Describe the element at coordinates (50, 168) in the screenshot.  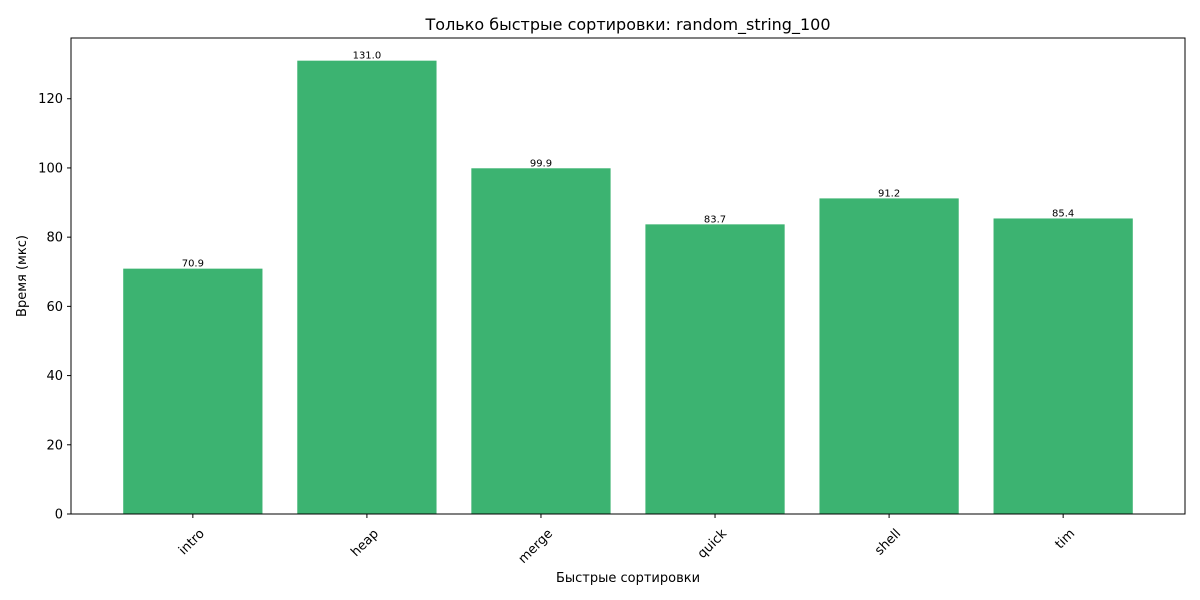
I see `y-tick-label: 100` at that location.